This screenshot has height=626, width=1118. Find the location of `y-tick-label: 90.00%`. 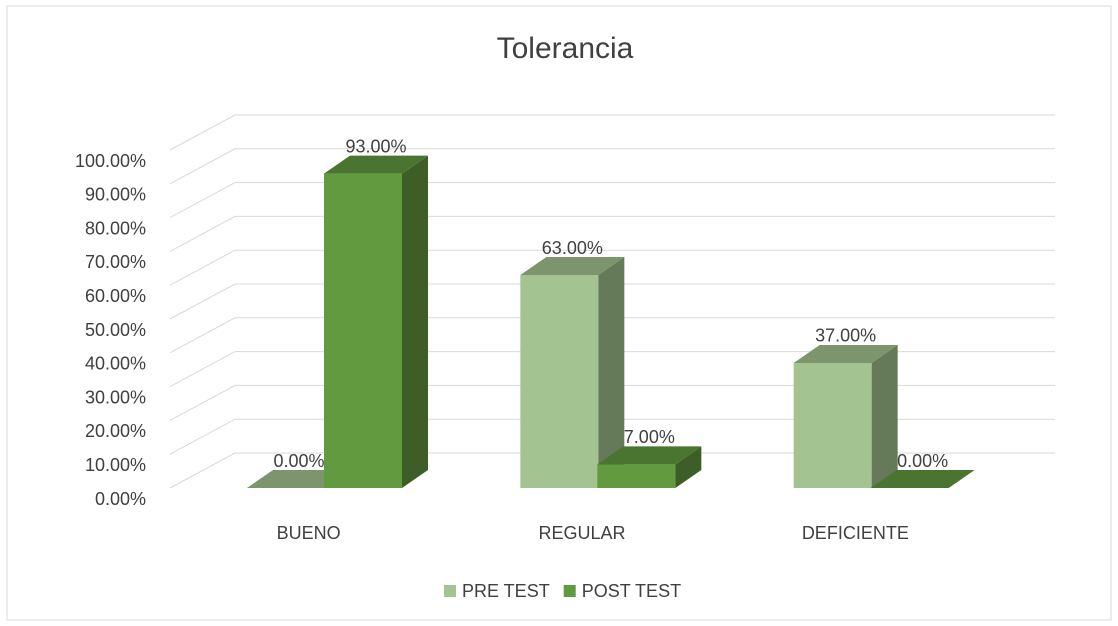

y-tick-label: 90.00% is located at coordinates (115, 195).